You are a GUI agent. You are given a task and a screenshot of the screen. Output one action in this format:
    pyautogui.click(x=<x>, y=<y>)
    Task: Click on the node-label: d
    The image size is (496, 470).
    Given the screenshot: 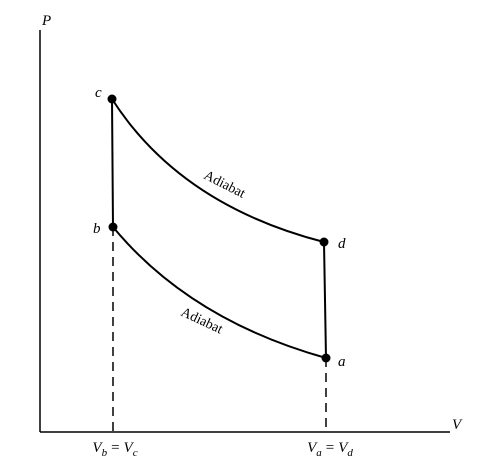 What is the action you would take?
    pyautogui.click(x=342, y=244)
    